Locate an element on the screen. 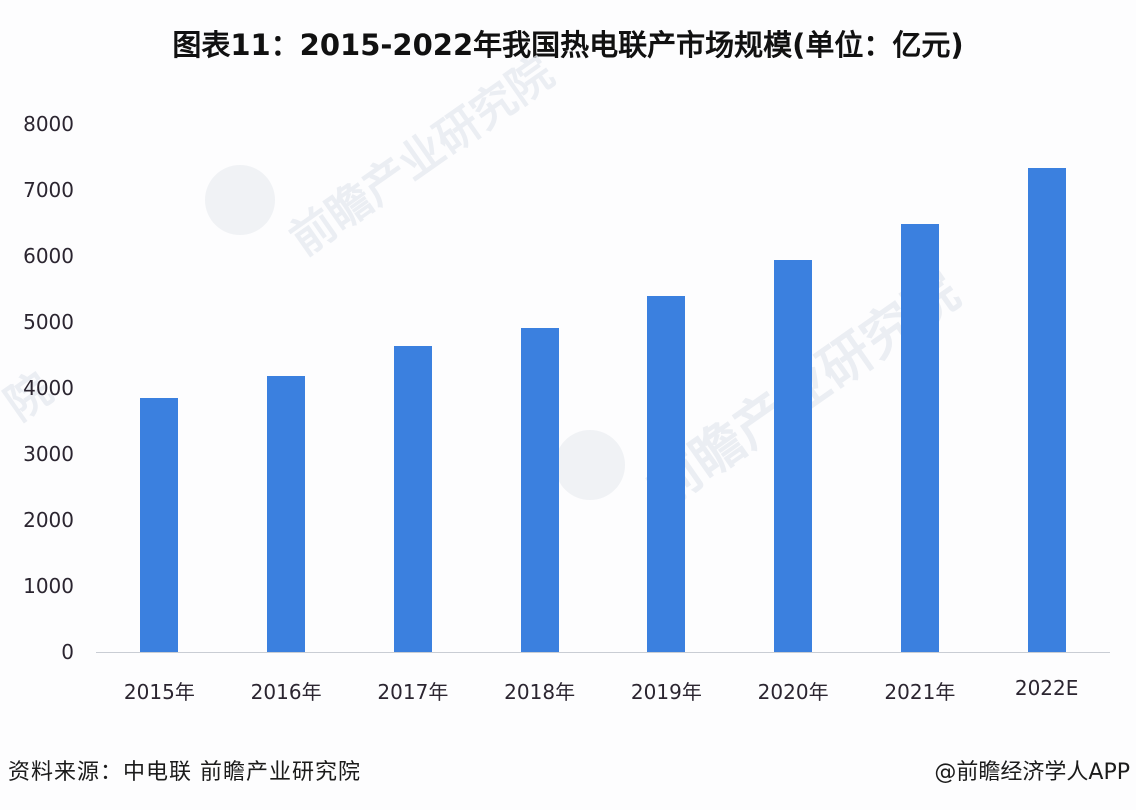 This screenshot has width=1136, height=810. y-tick-label: 5000 is located at coordinates (48, 322).